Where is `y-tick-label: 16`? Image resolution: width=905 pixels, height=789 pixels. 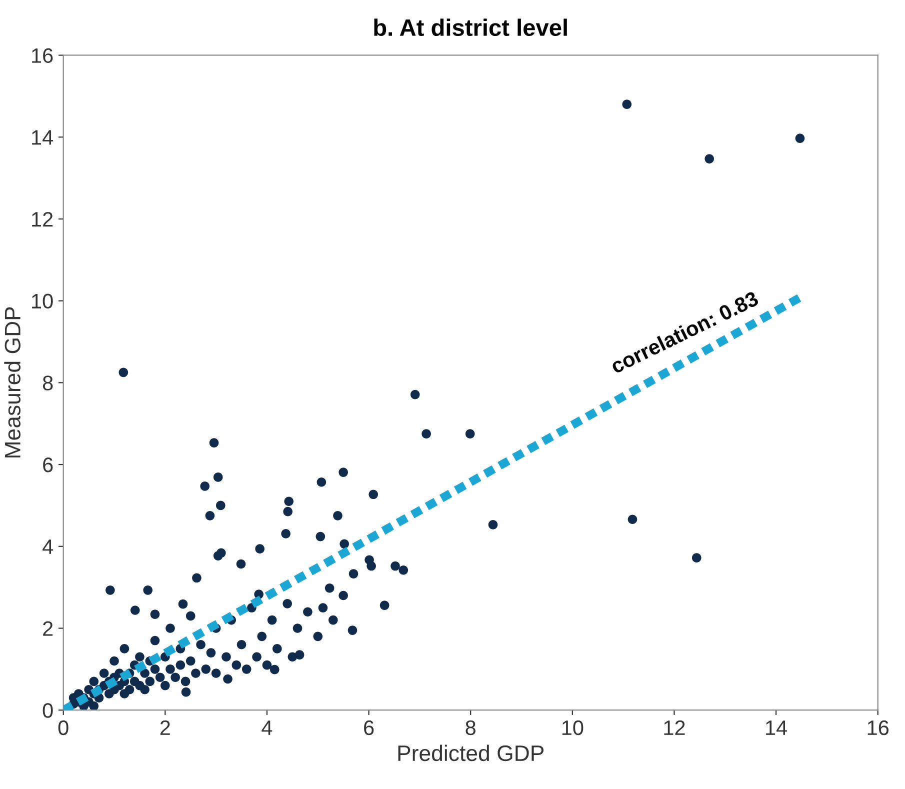 y-tick-label: 16 is located at coordinates (42, 55).